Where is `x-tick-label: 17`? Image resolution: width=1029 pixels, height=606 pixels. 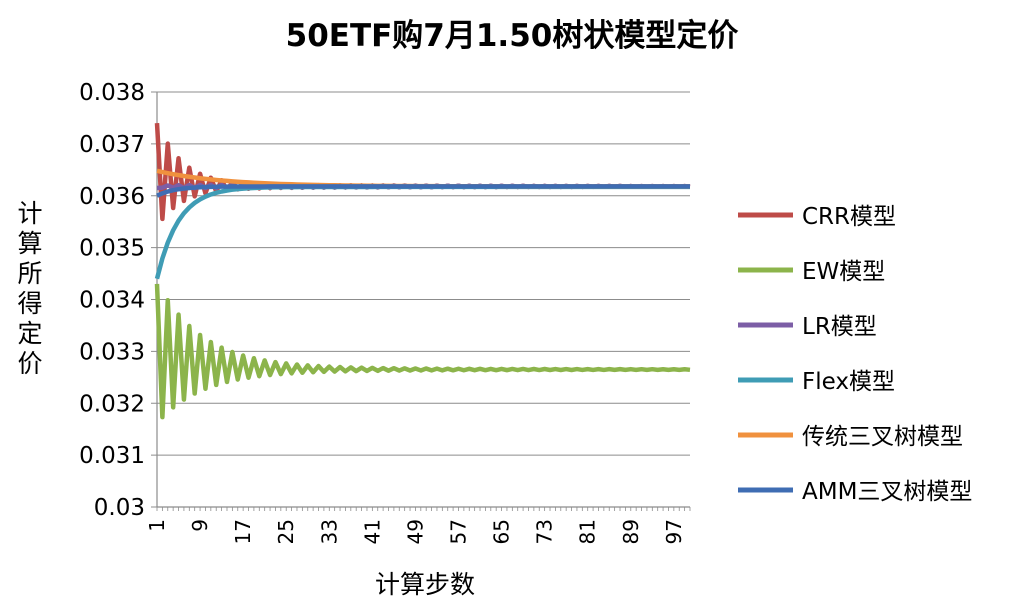 x-tick-label: 17 is located at coordinates (243, 531).